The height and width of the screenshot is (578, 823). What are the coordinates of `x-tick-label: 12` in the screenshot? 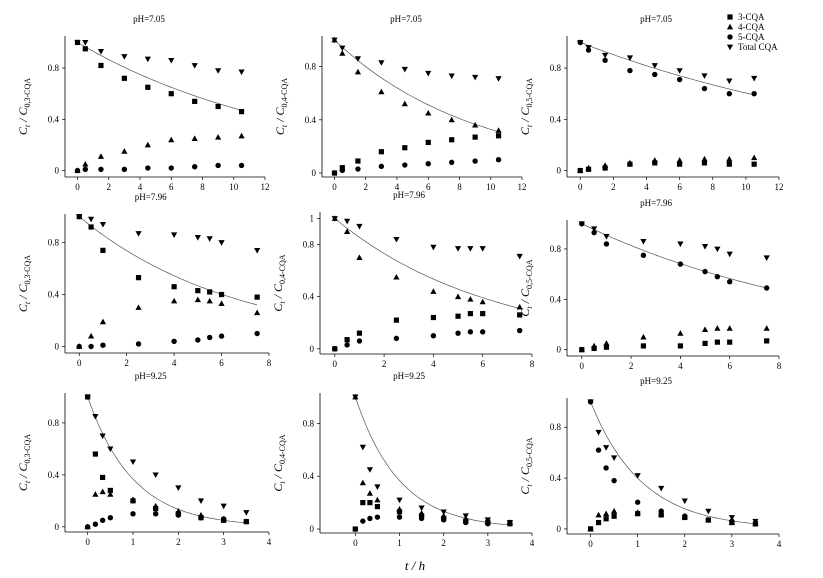 It's located at (779, 187).